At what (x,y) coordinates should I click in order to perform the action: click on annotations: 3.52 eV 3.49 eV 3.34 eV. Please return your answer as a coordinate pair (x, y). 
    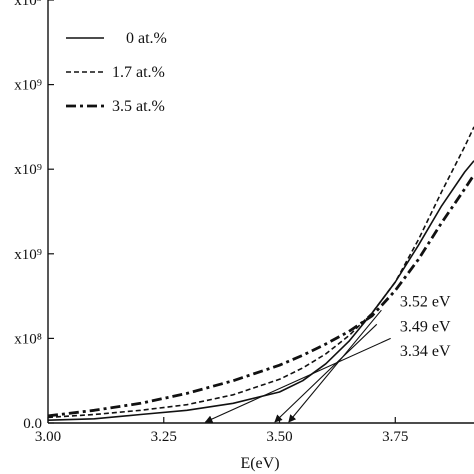
    Looking at the image, I should click on (425, 327).